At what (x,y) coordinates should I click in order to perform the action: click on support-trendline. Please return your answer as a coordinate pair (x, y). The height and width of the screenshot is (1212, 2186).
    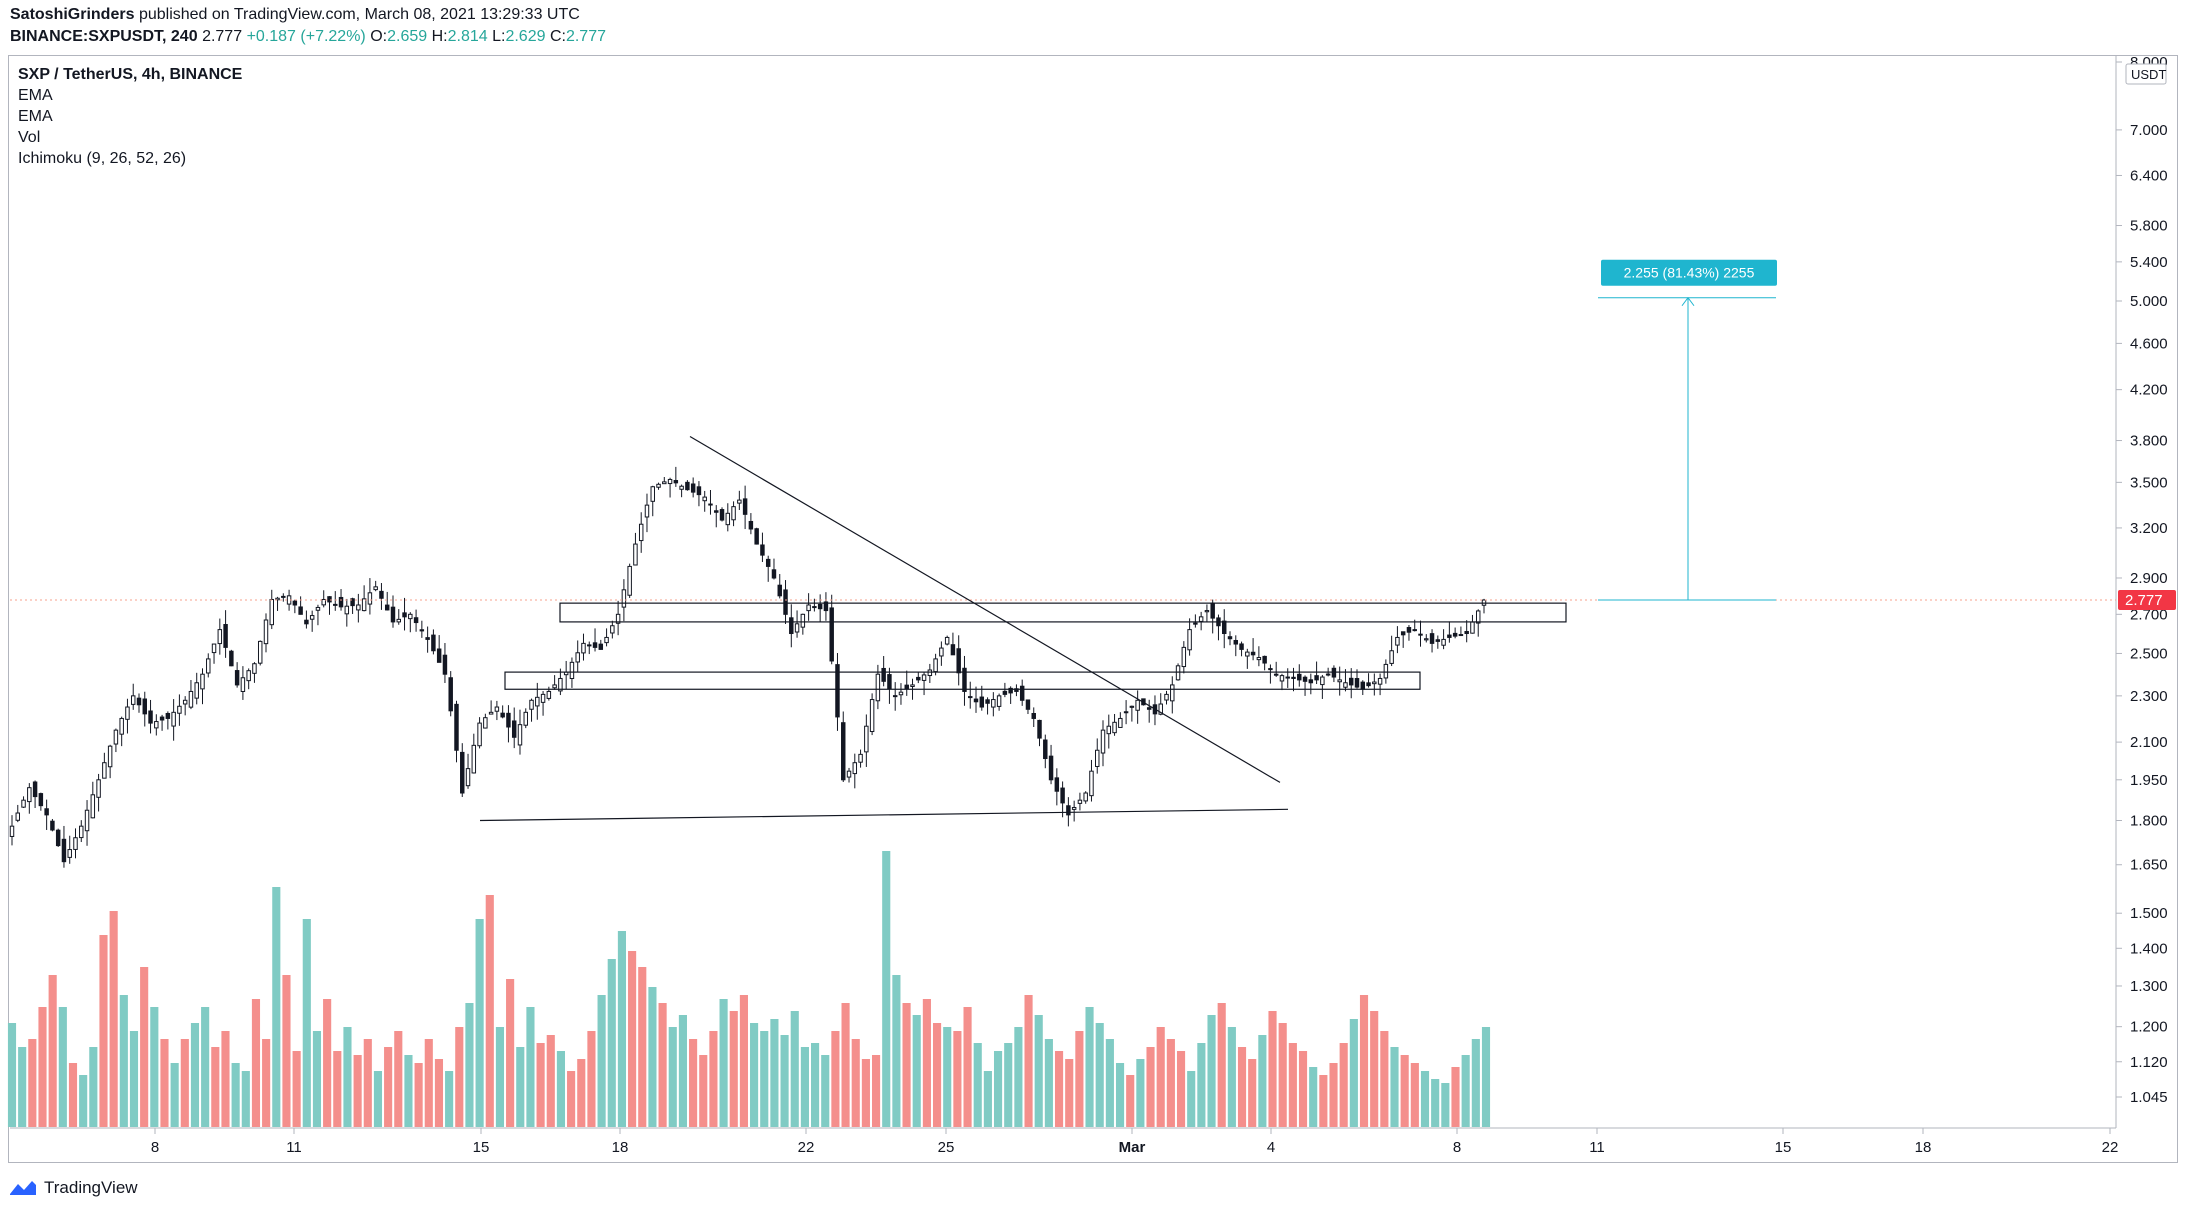
    Looking at the image, I should click on (884, 815).